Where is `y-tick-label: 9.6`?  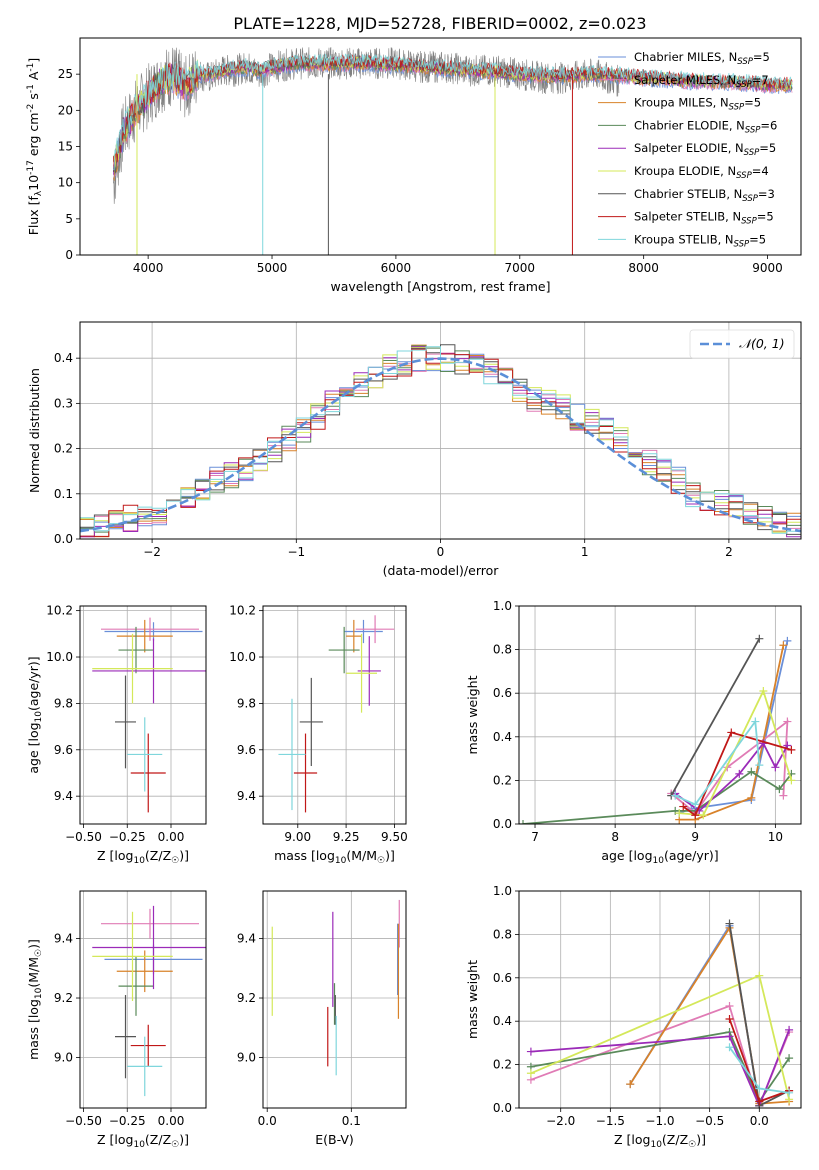 y-tick-label: 9.6 is located at coordinates (63, 750).